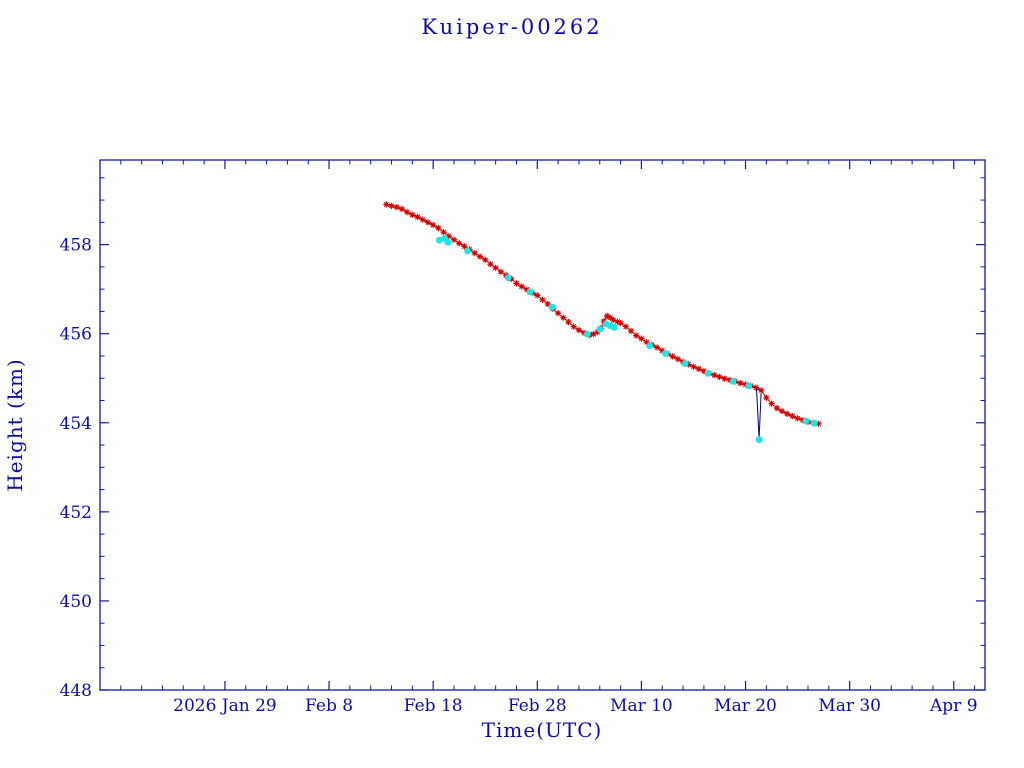 Image resolution: width=1024 pixels, height=768 pixels. Describe the element at coordinates (76, 424) in the screenshot. I see `y-tick-label: 454` at that location.